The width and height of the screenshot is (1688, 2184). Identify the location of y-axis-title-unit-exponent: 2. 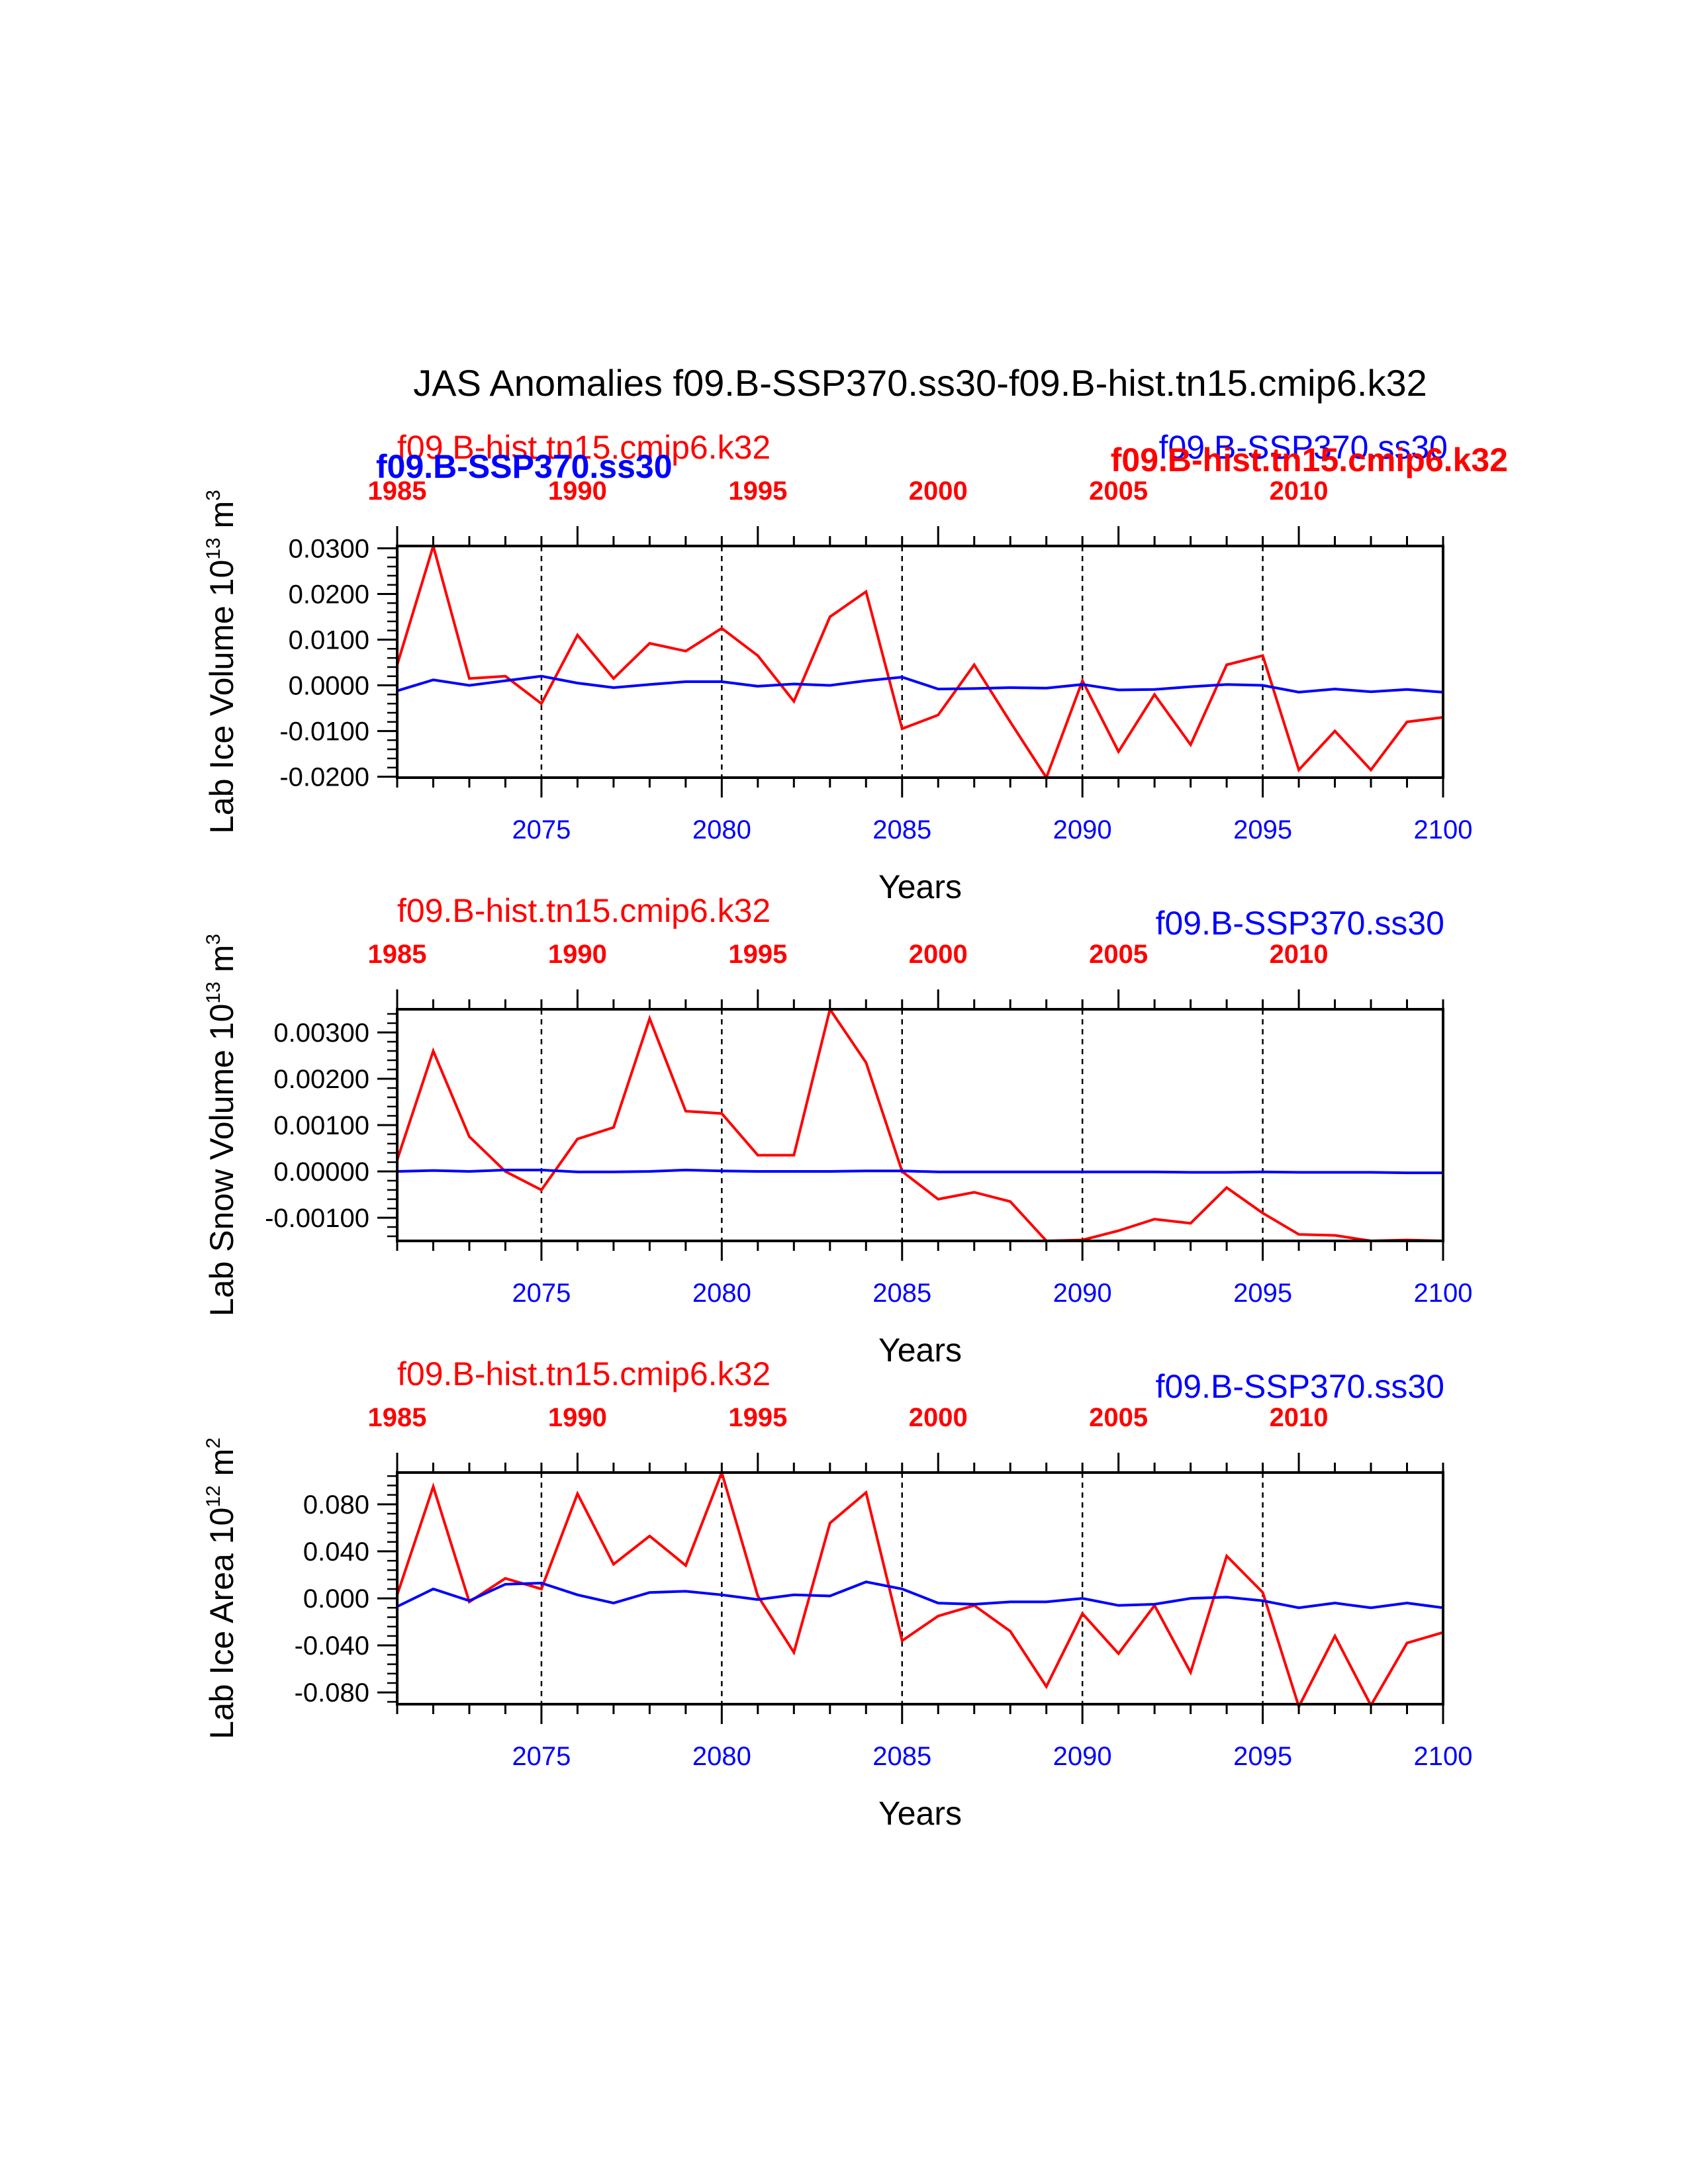
(213, 1443).